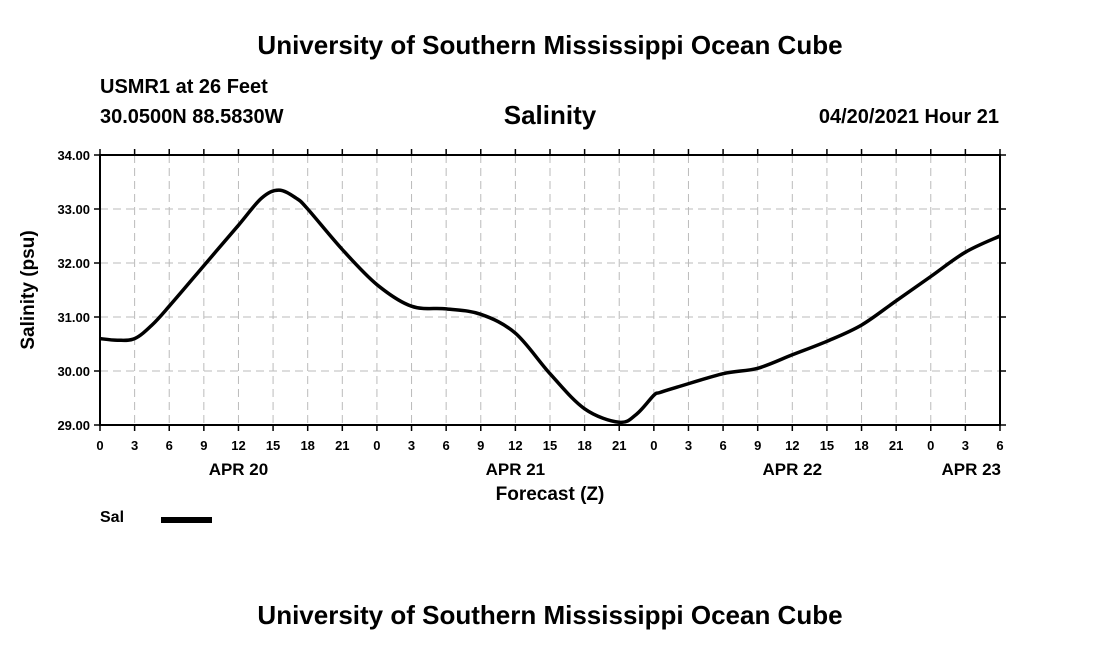  What do you see at coordinates (908, 117) in the screenshot?
I see `forecast-datetime: 04/20/2021 Hour 21` at bounding box center [908, 117].